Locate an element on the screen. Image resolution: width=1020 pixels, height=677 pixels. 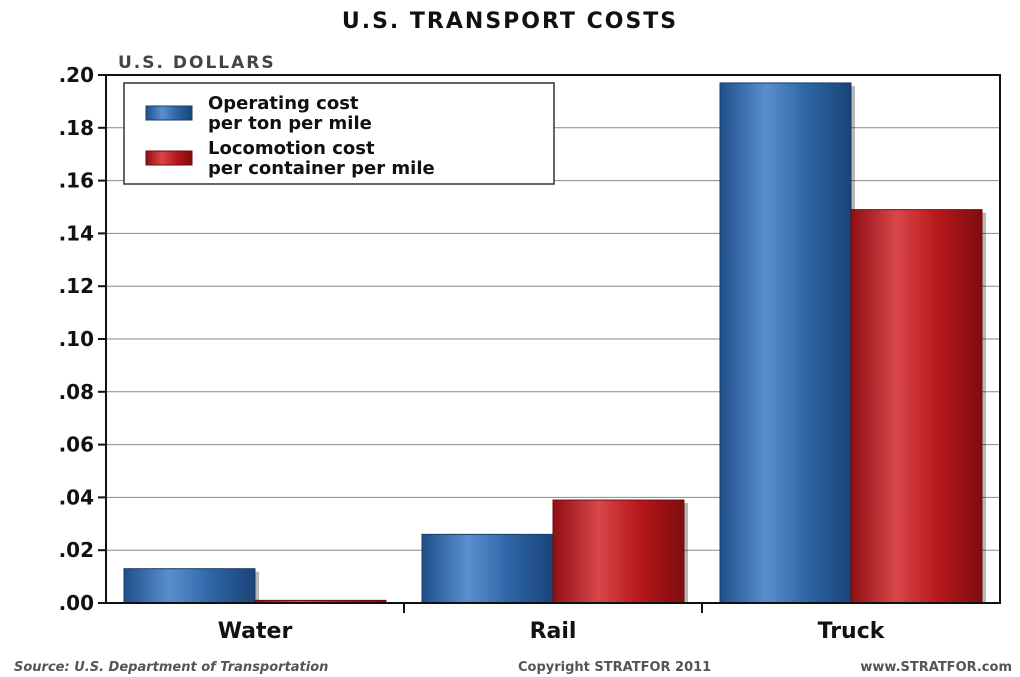
bar-truck-operating is located at coordinates (785, 343).